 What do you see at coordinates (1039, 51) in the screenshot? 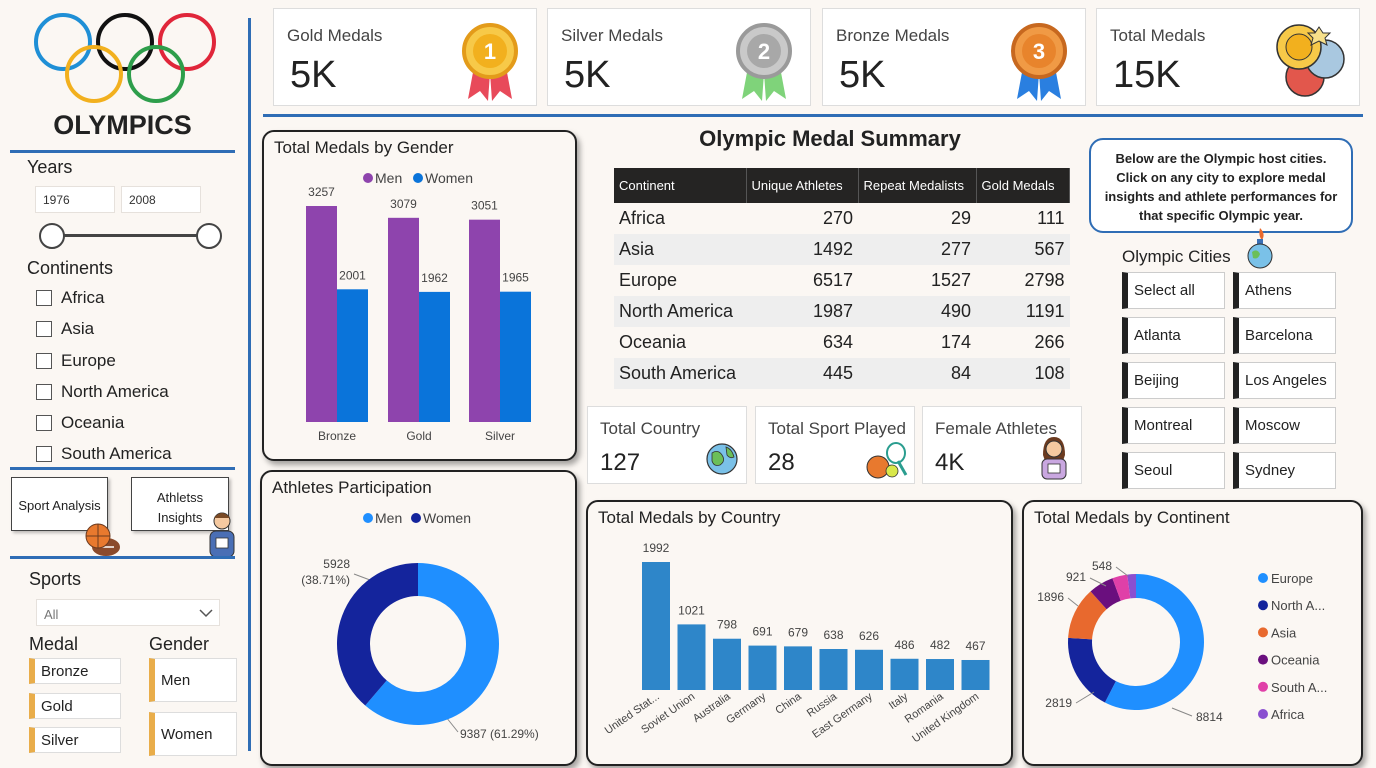
I see `svg-text: 3` at bounding box center [1039, 51].